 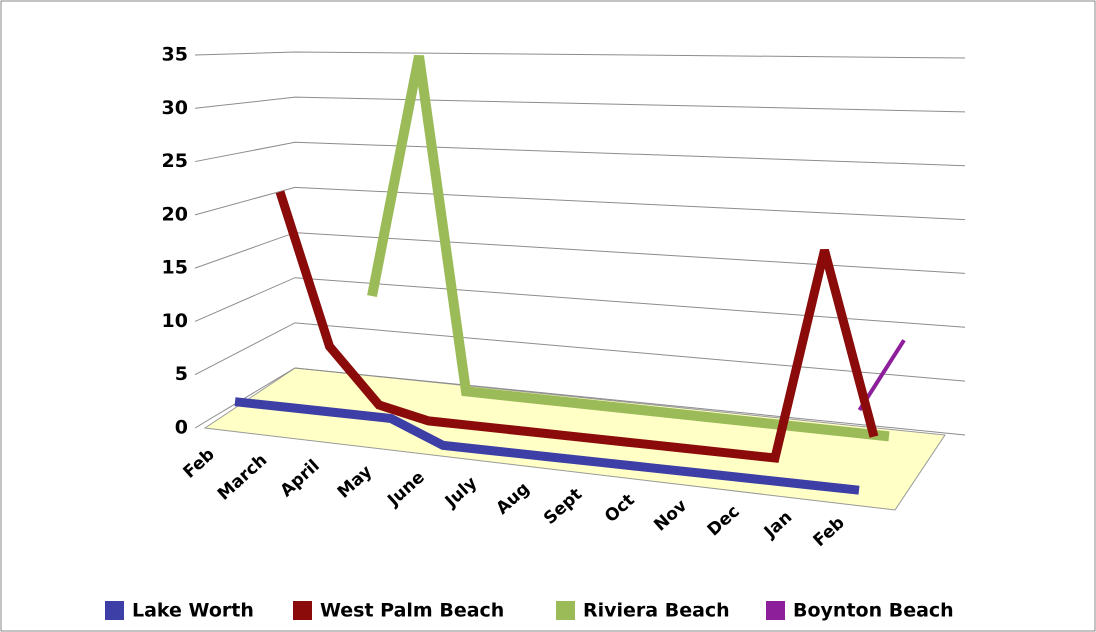 What do you see at coordinates (175, 108) in the screenshot?
I see `y-tick-label: 30` at bounding box center [175, 108].